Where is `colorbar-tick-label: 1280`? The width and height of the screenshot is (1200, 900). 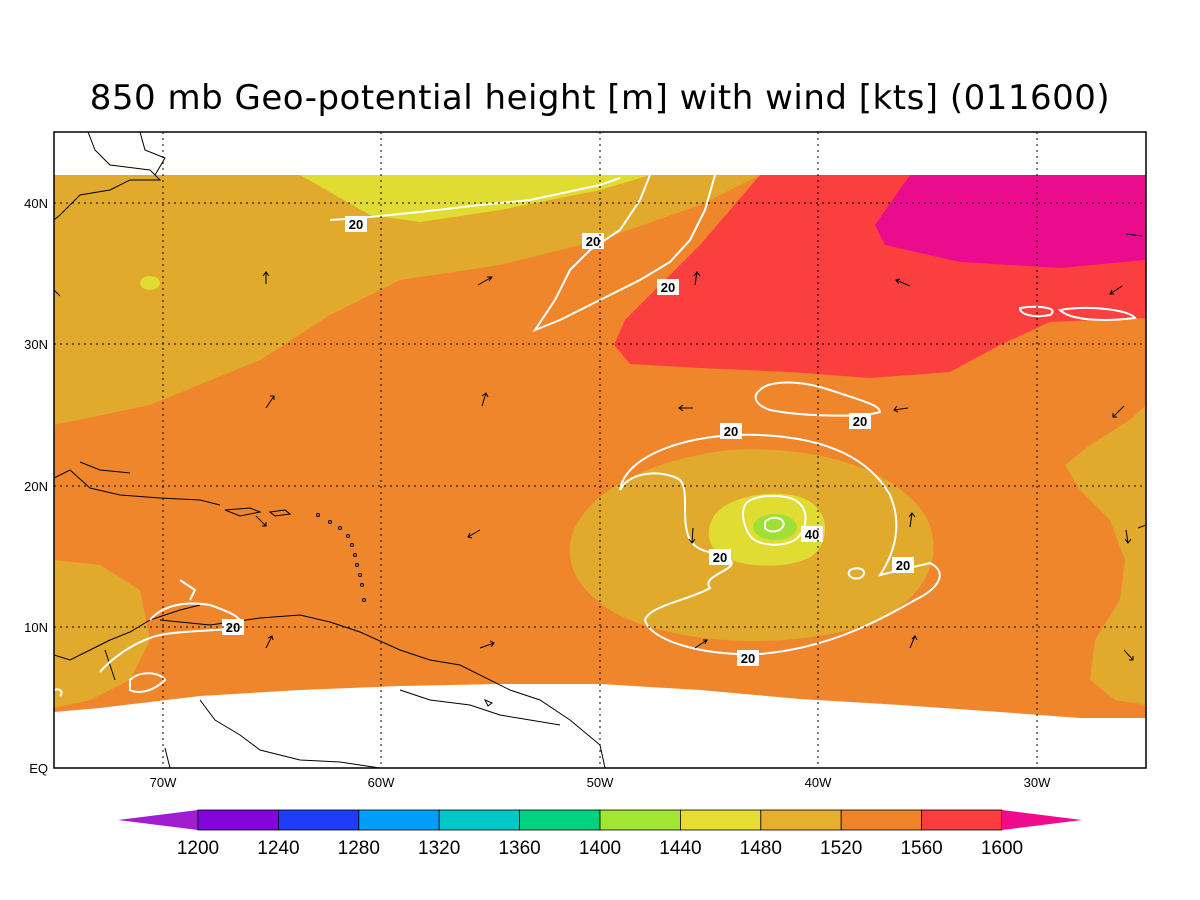 colorbar-tick-label: 1280 is located at coordinates (359, 848).